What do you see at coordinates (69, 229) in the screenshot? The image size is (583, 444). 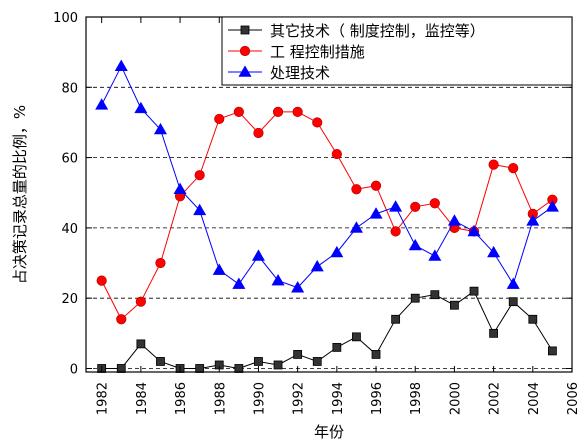 I see `y-tick-label: 40` at bounding box center [69, 229].